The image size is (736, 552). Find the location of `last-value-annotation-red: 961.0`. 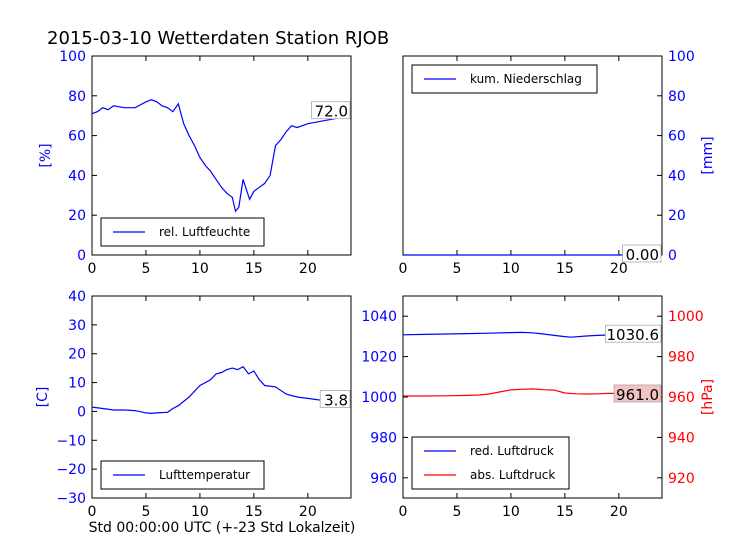

last-value-annotation-red: 961.0 is located at coordinates (637, 395).